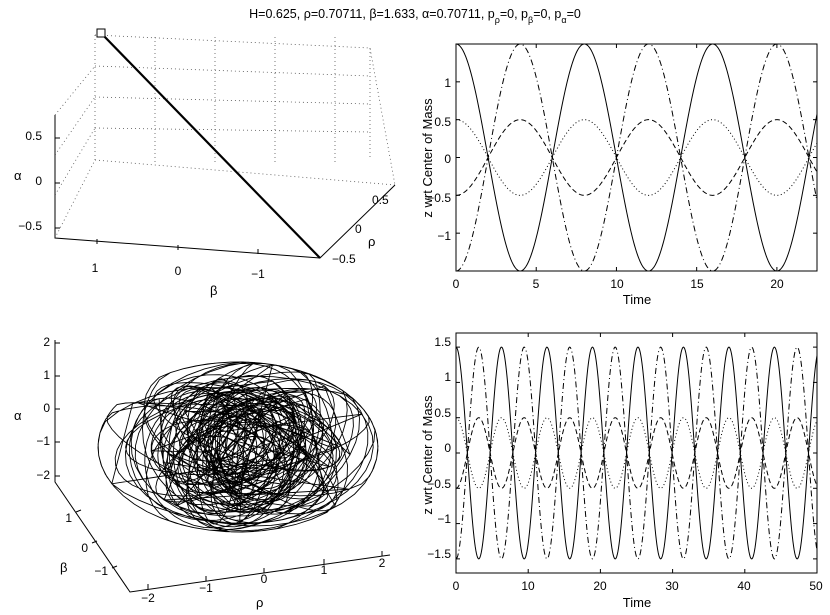  Describe the element at coordinates (536, 284) in the screenshot. I see `tr-x-tick-1: 5` at that location.